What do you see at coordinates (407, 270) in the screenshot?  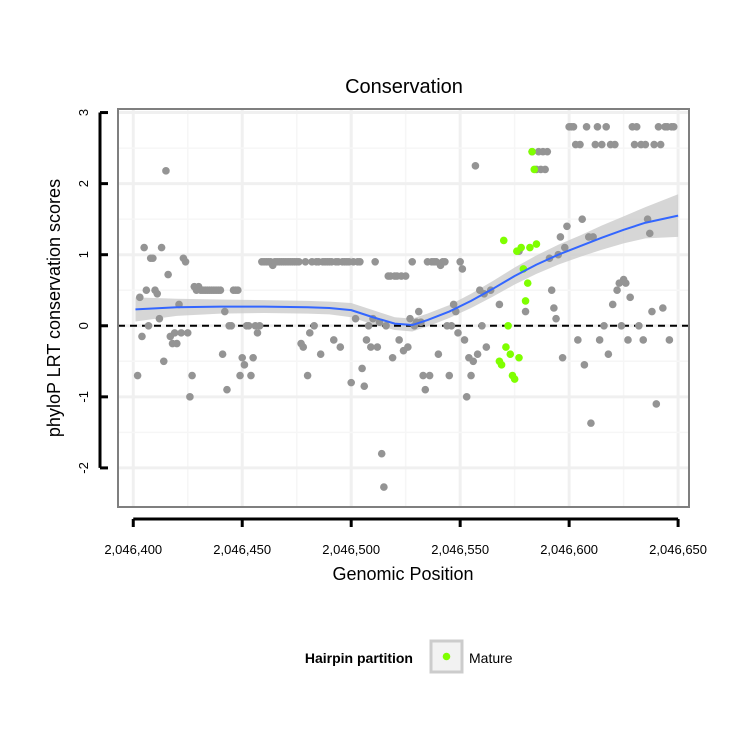 I see `smooth-fit-line` at bounding box center [407, 270].